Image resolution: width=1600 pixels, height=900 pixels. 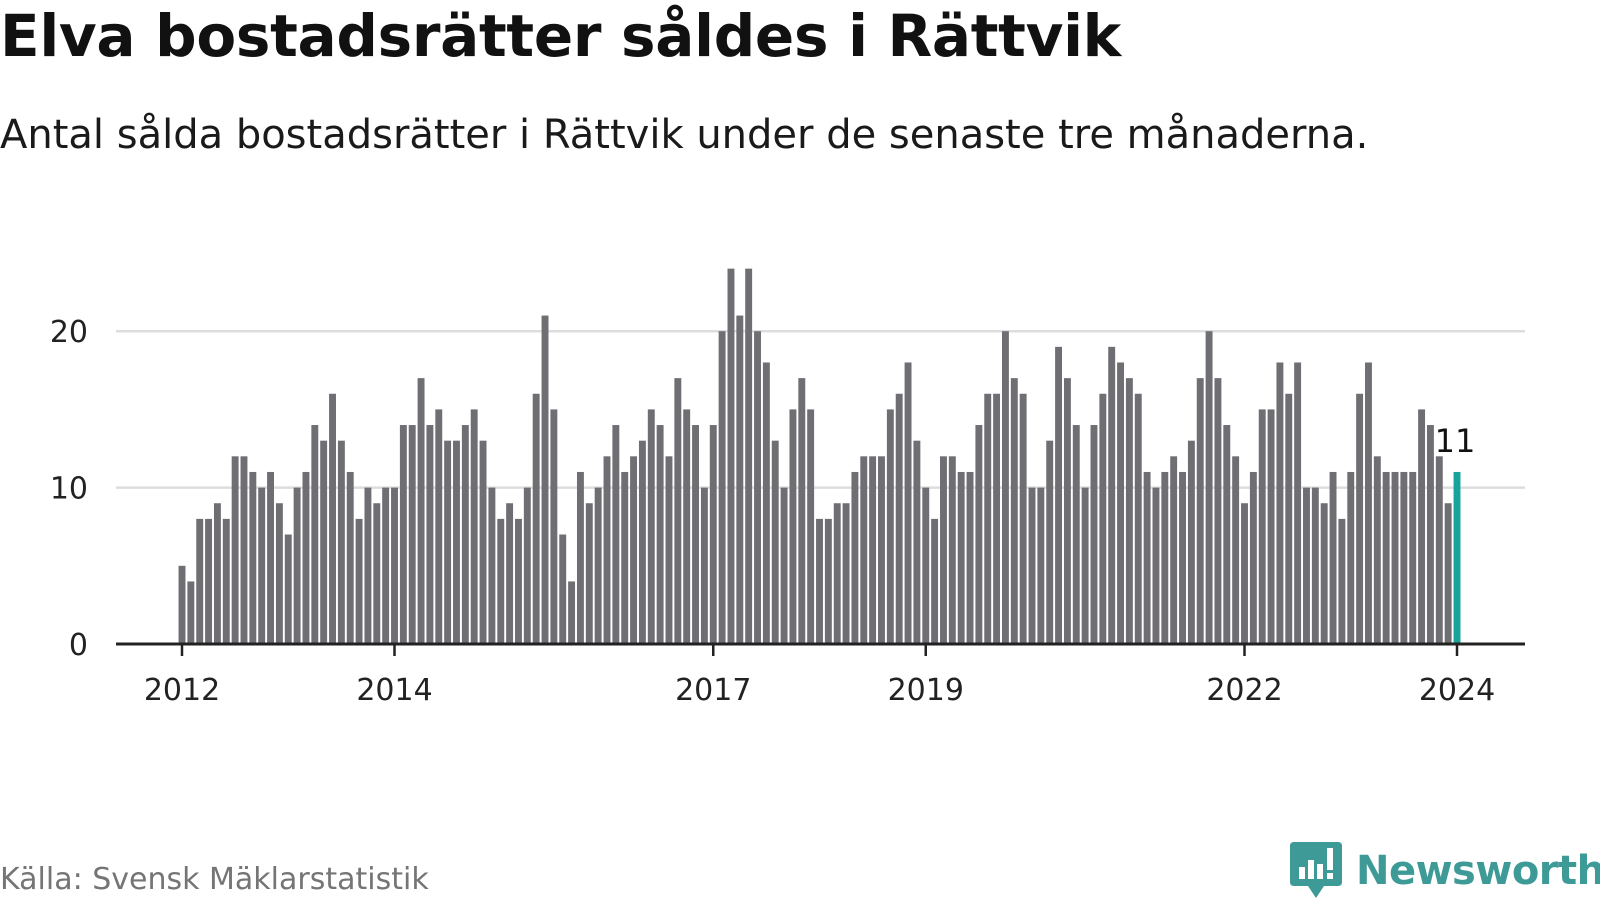 What do you see at coordinates (214, 879) in the screenshot?
I see `source-note: Källa: Svensk Mäklarstatistik` at bounding box center [214, 879].